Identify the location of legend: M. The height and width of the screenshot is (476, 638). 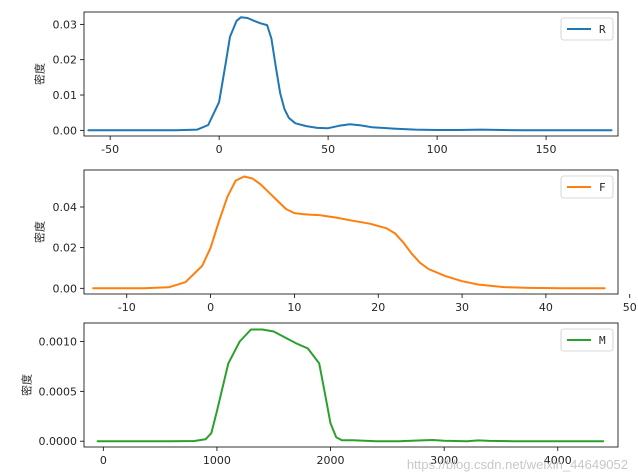
(587, 340).